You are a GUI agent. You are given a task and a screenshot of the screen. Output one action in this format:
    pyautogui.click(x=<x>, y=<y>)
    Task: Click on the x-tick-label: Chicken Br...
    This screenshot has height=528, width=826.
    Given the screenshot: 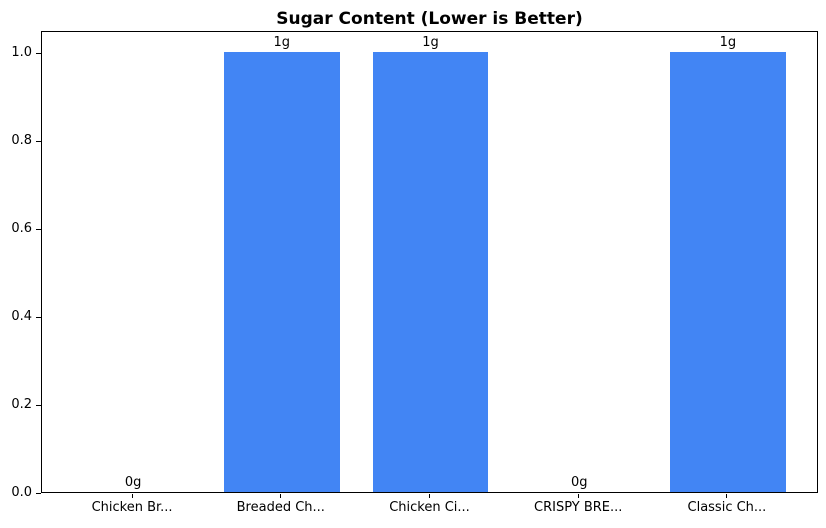 What is the action you would take?
    pyautogui.click(x=132, y=507)
    